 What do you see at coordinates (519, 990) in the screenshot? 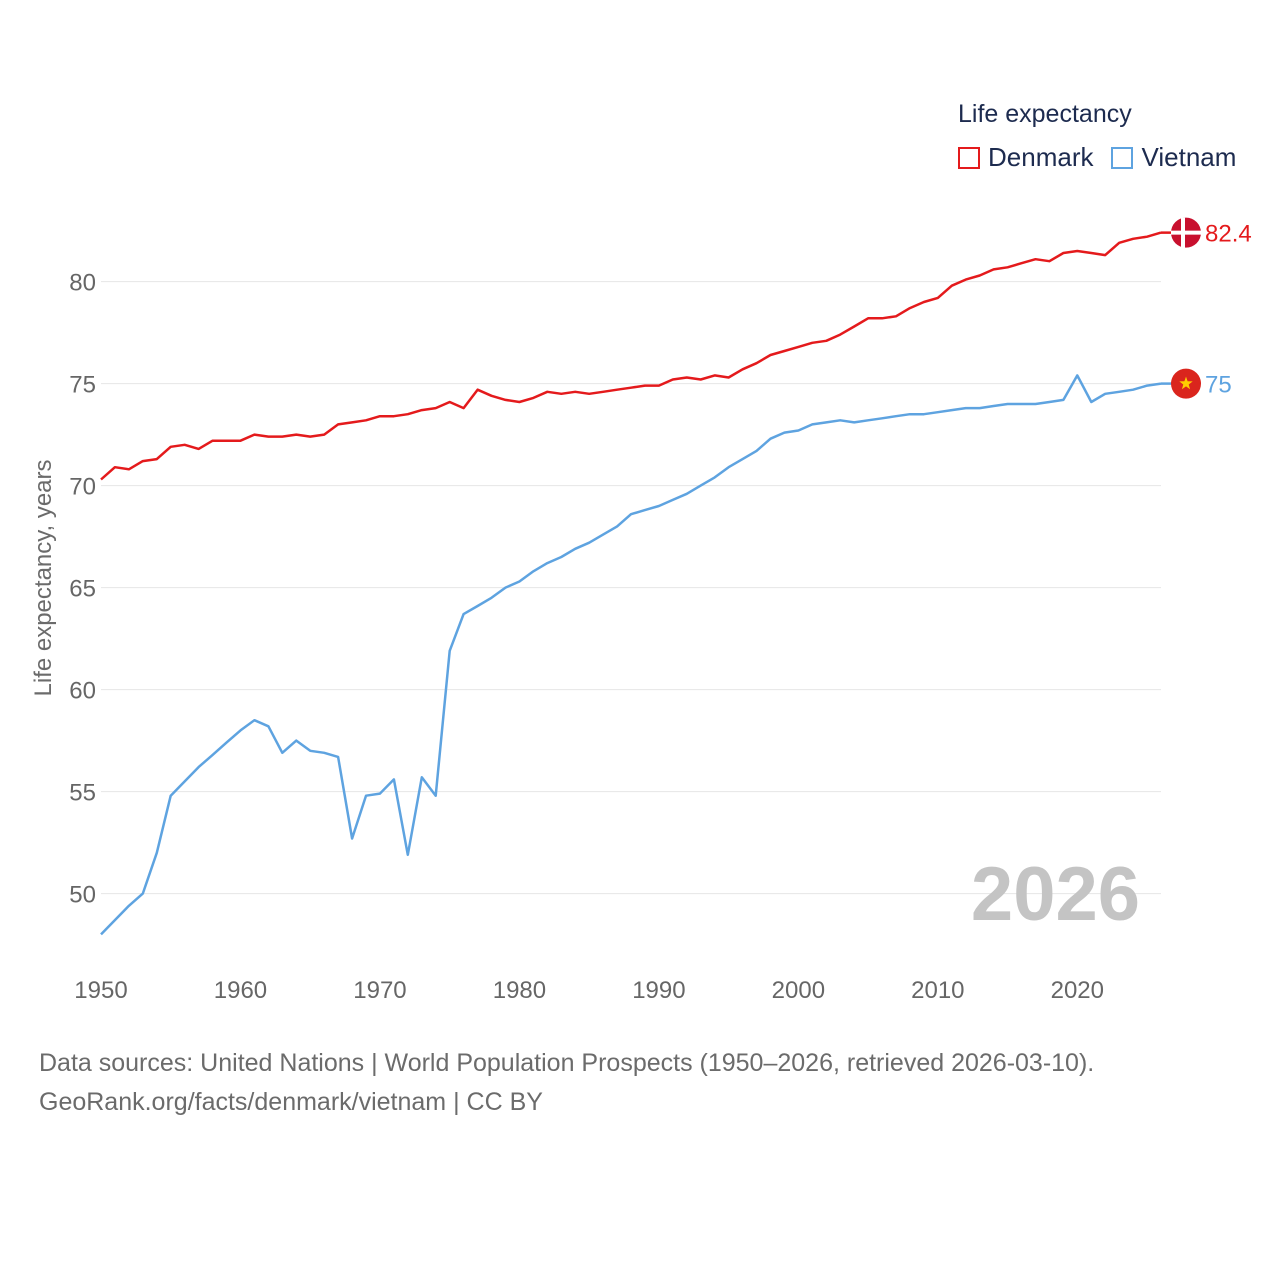
I see `x-tick-label-1980: 1980` at bounding box center [519, 990].